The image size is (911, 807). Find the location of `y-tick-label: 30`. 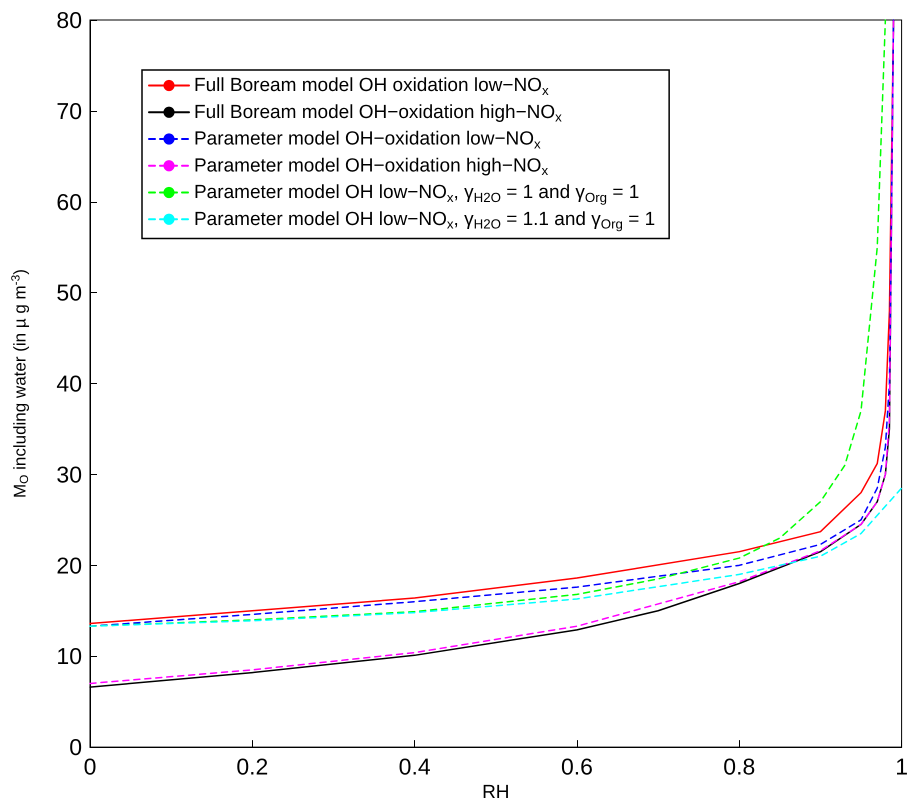

y-tick-label: 30 is located at coordinates (69, 474).